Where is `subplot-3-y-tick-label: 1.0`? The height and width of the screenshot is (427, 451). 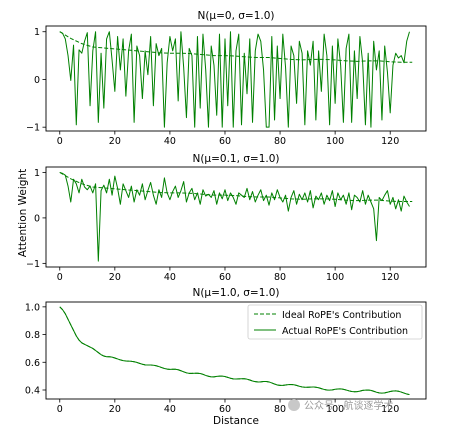 subplot-3-y-tick-label: 1.0 is located at coordinates (32, 307).